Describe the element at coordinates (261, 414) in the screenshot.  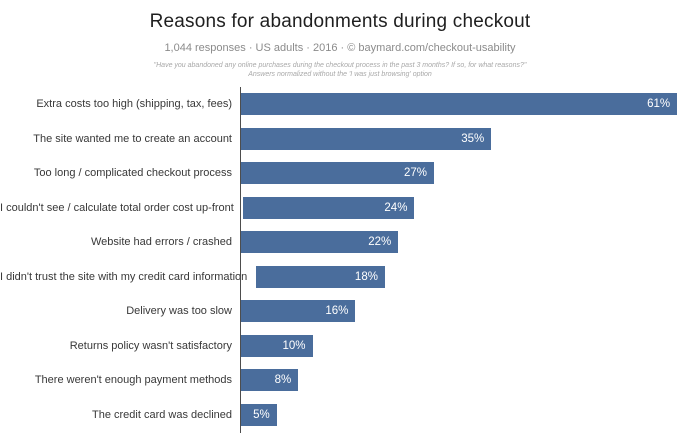
I see `value-label: 5%` at that location.